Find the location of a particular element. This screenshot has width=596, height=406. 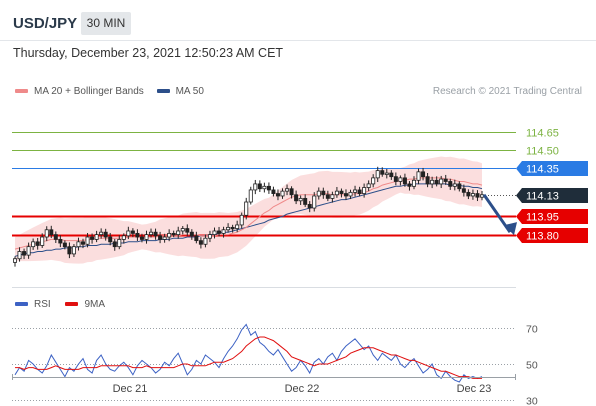

timeframe-badge: 30 MIN is located at coordinates (106, 23).